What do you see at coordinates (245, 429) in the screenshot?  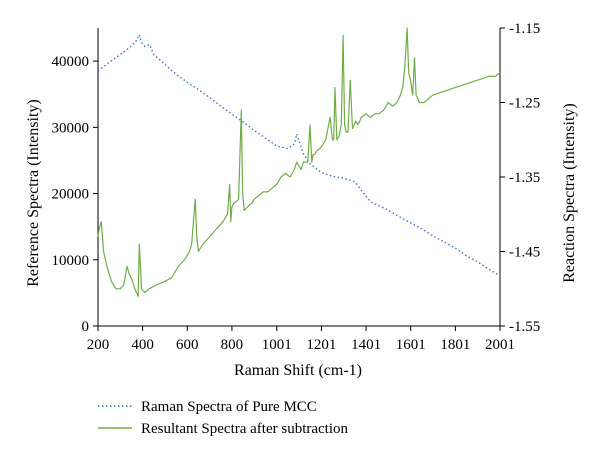 I see `legend-label-subtraction: Resultant Spectra after subtraction` at bounding box center [245, 429].